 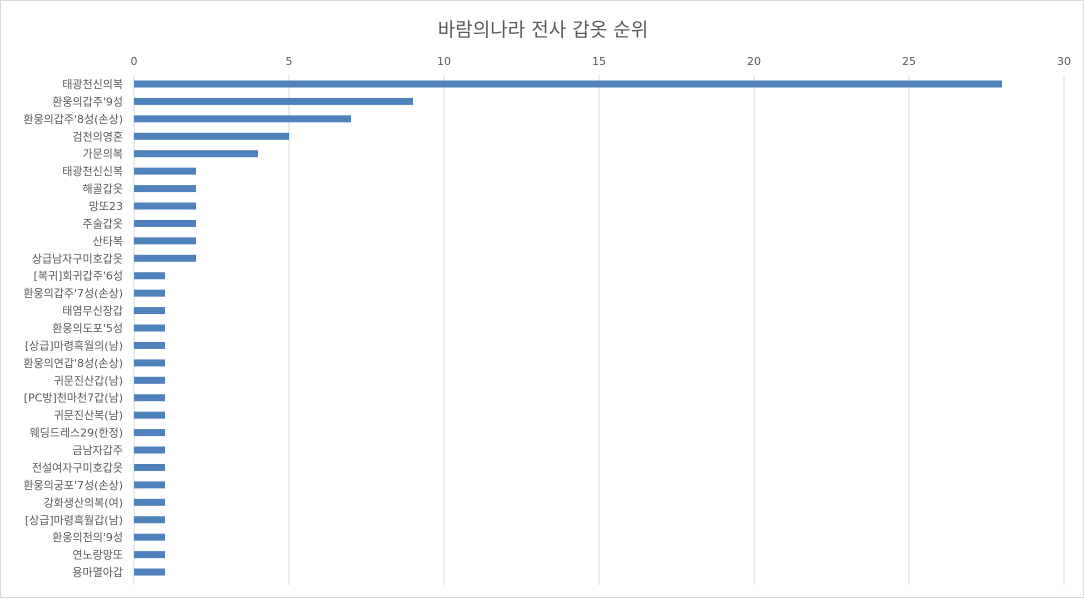 I want to click on category-label: 환웅의갑주'8성(손상), so click(x=73, y=119).